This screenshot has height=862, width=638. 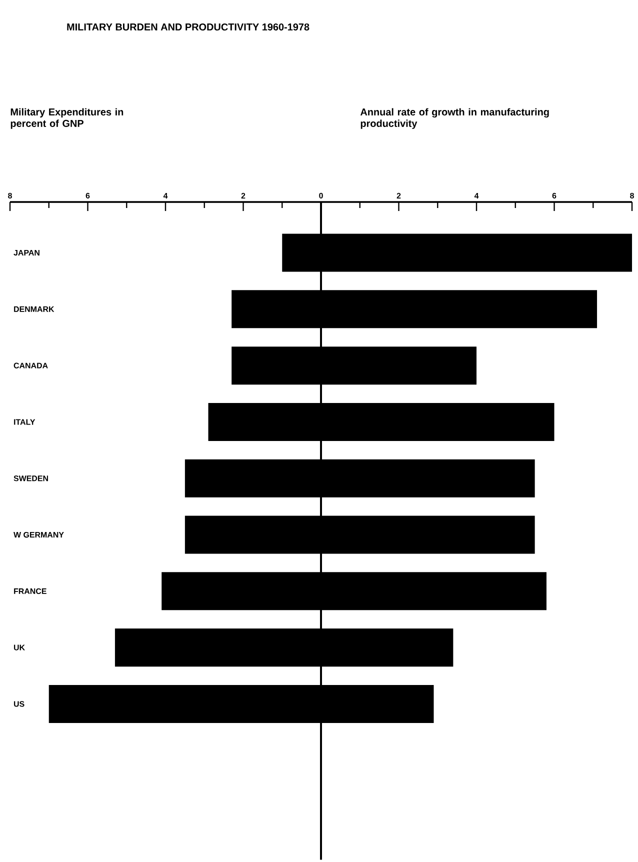 I want to click on chart-title: MILITARY BURDEN AND PRODUCTIVITY 1960-1978, so click(x=188, y=27).